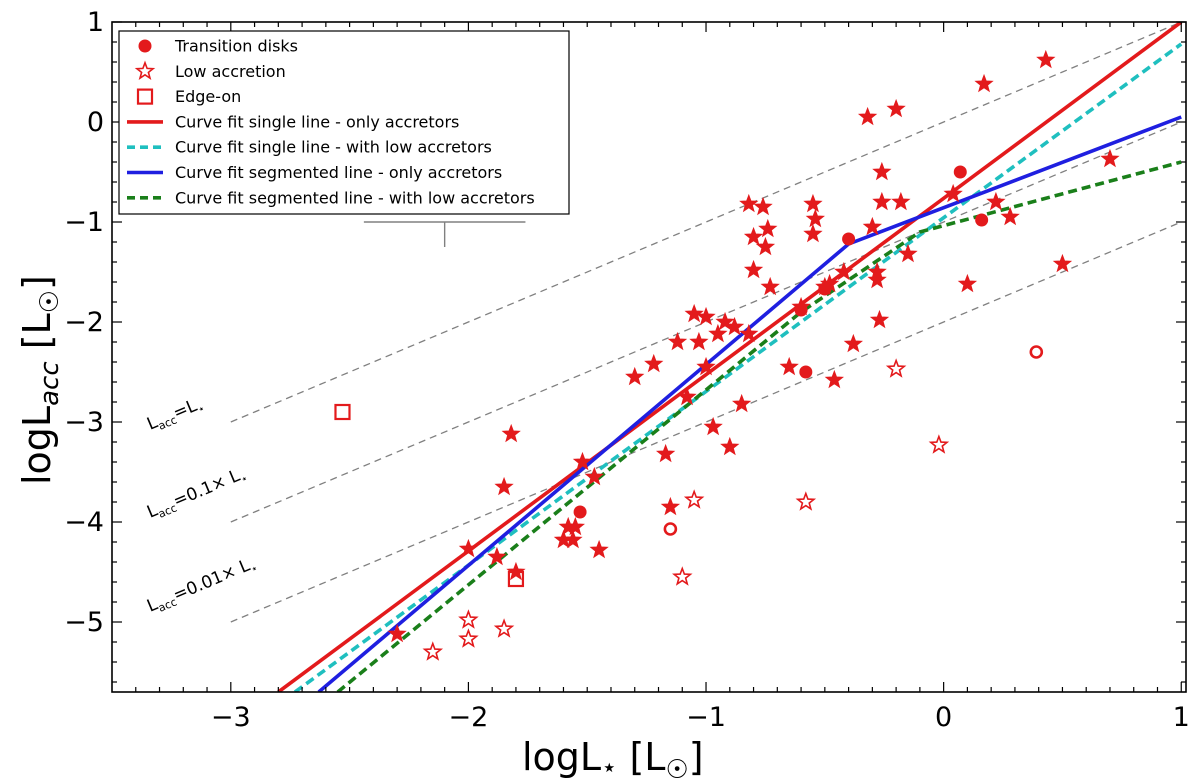 The height and width of the screenshot is (784, 1200). Describe the element at coordinates (84, 622) in the screenshot. I see `y-tick-label: −5` at that location.